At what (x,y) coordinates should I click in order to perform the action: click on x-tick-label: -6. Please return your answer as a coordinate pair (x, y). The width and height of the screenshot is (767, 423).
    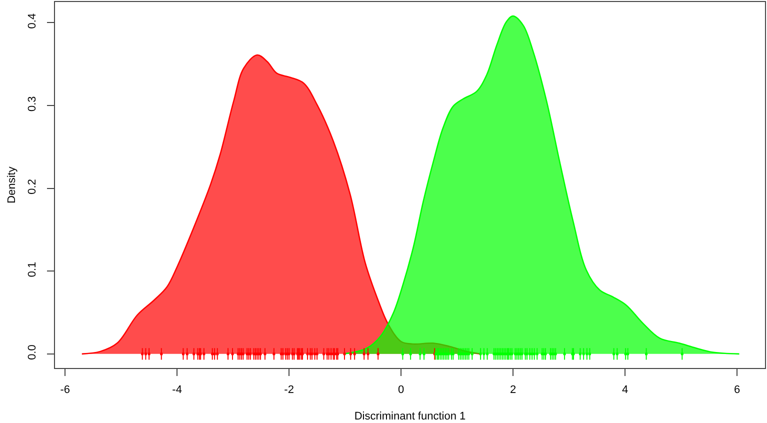
    Looking at the image, I should click on (65, 390).